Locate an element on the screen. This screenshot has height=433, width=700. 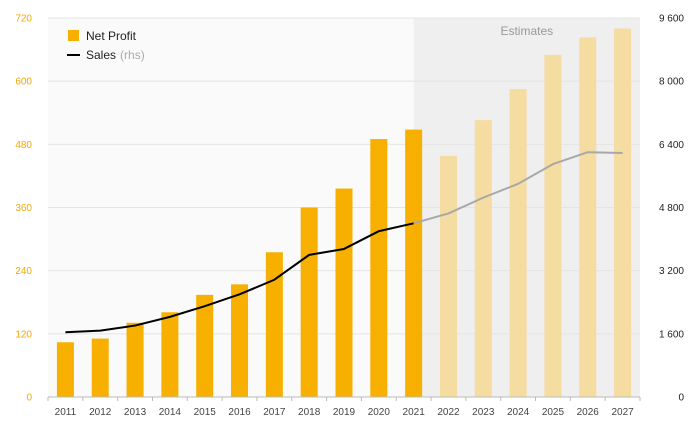
legend-label-sales: Sales (rhs) is located at coordinates (115, 55).